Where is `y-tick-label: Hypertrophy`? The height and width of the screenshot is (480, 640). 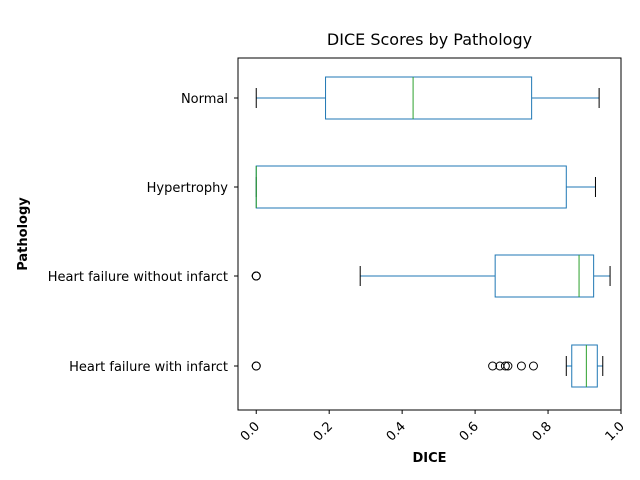
y-tick-label: Hypertrophy is located at coordinates (188, 188).